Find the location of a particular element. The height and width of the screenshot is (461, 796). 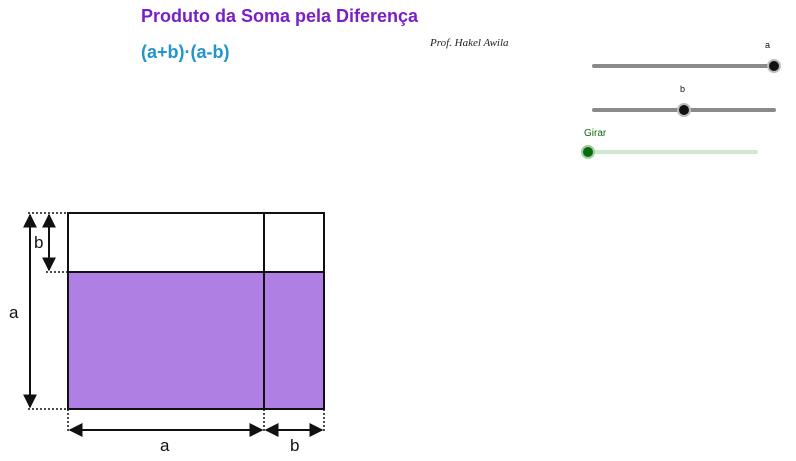

label-b-left: b is located at coordinates (38, 242).